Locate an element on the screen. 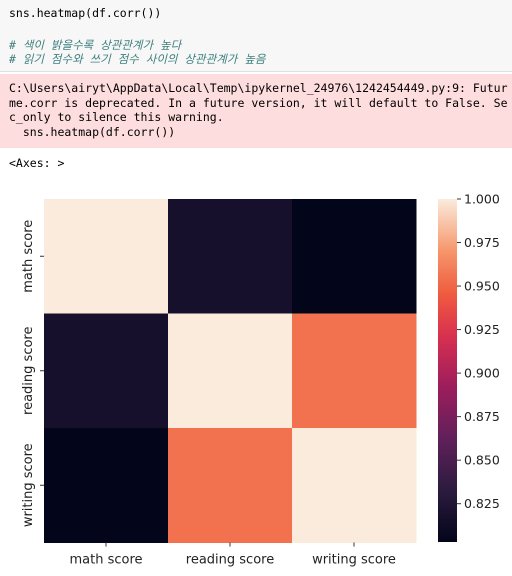  colorbar-tick-label: 1.000 is located at coordinates (482, 199).